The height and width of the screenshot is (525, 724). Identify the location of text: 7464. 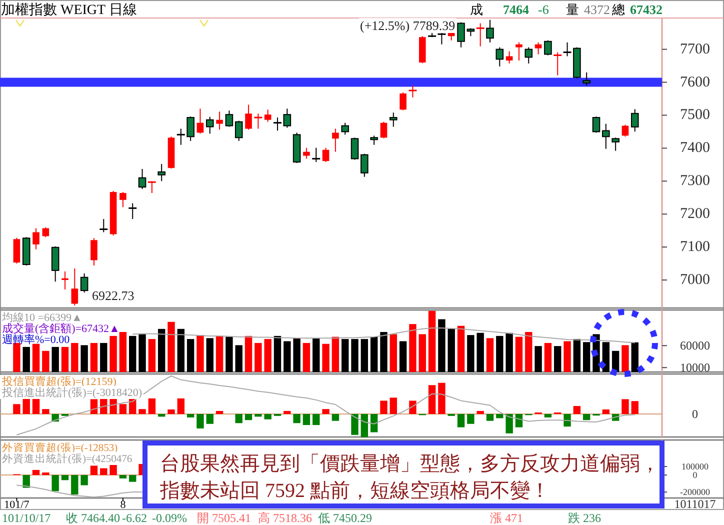
(516, 9).